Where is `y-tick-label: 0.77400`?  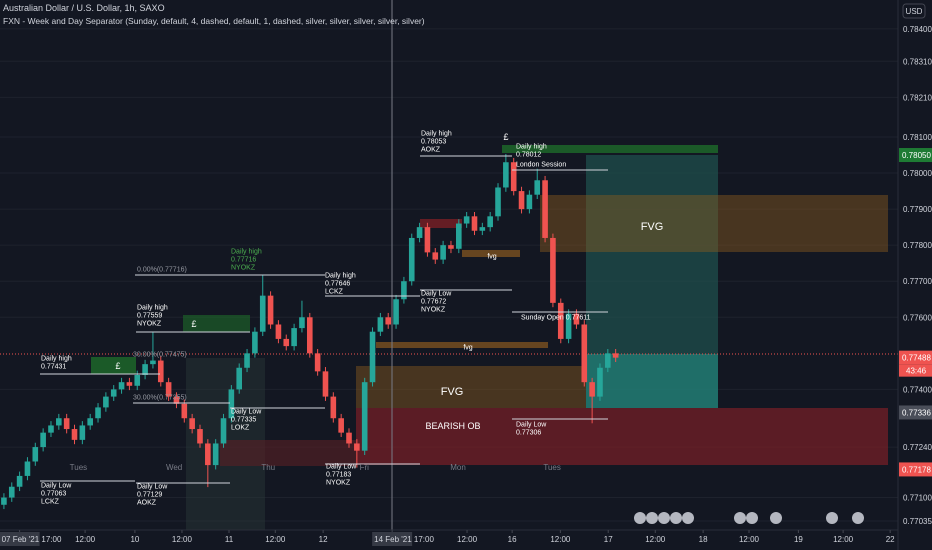 y-tick-label: 0.77400 is located at coordinates (917, 389).